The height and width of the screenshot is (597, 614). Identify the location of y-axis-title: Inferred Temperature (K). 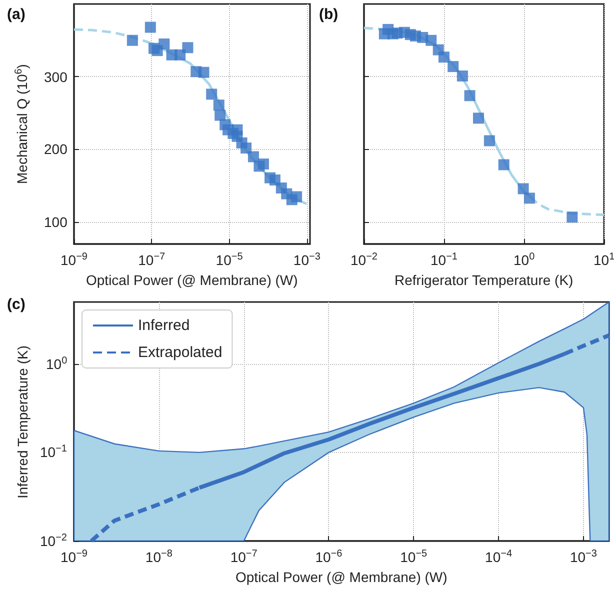
(22, 421).